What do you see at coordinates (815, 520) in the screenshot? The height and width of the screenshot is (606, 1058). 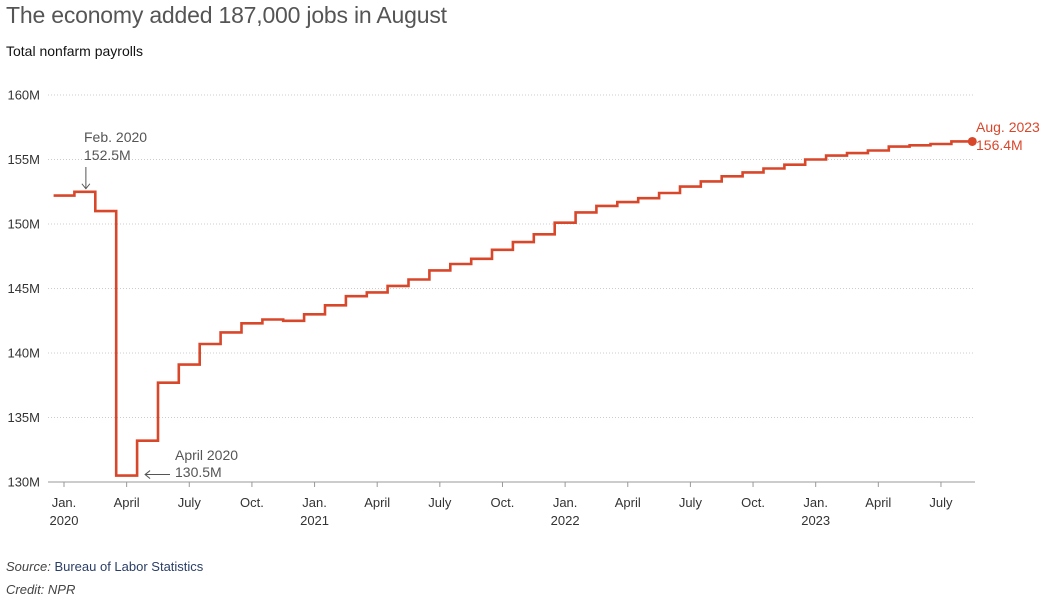 I see `x-tick-year: 2023` at bounding box center [815, 520].